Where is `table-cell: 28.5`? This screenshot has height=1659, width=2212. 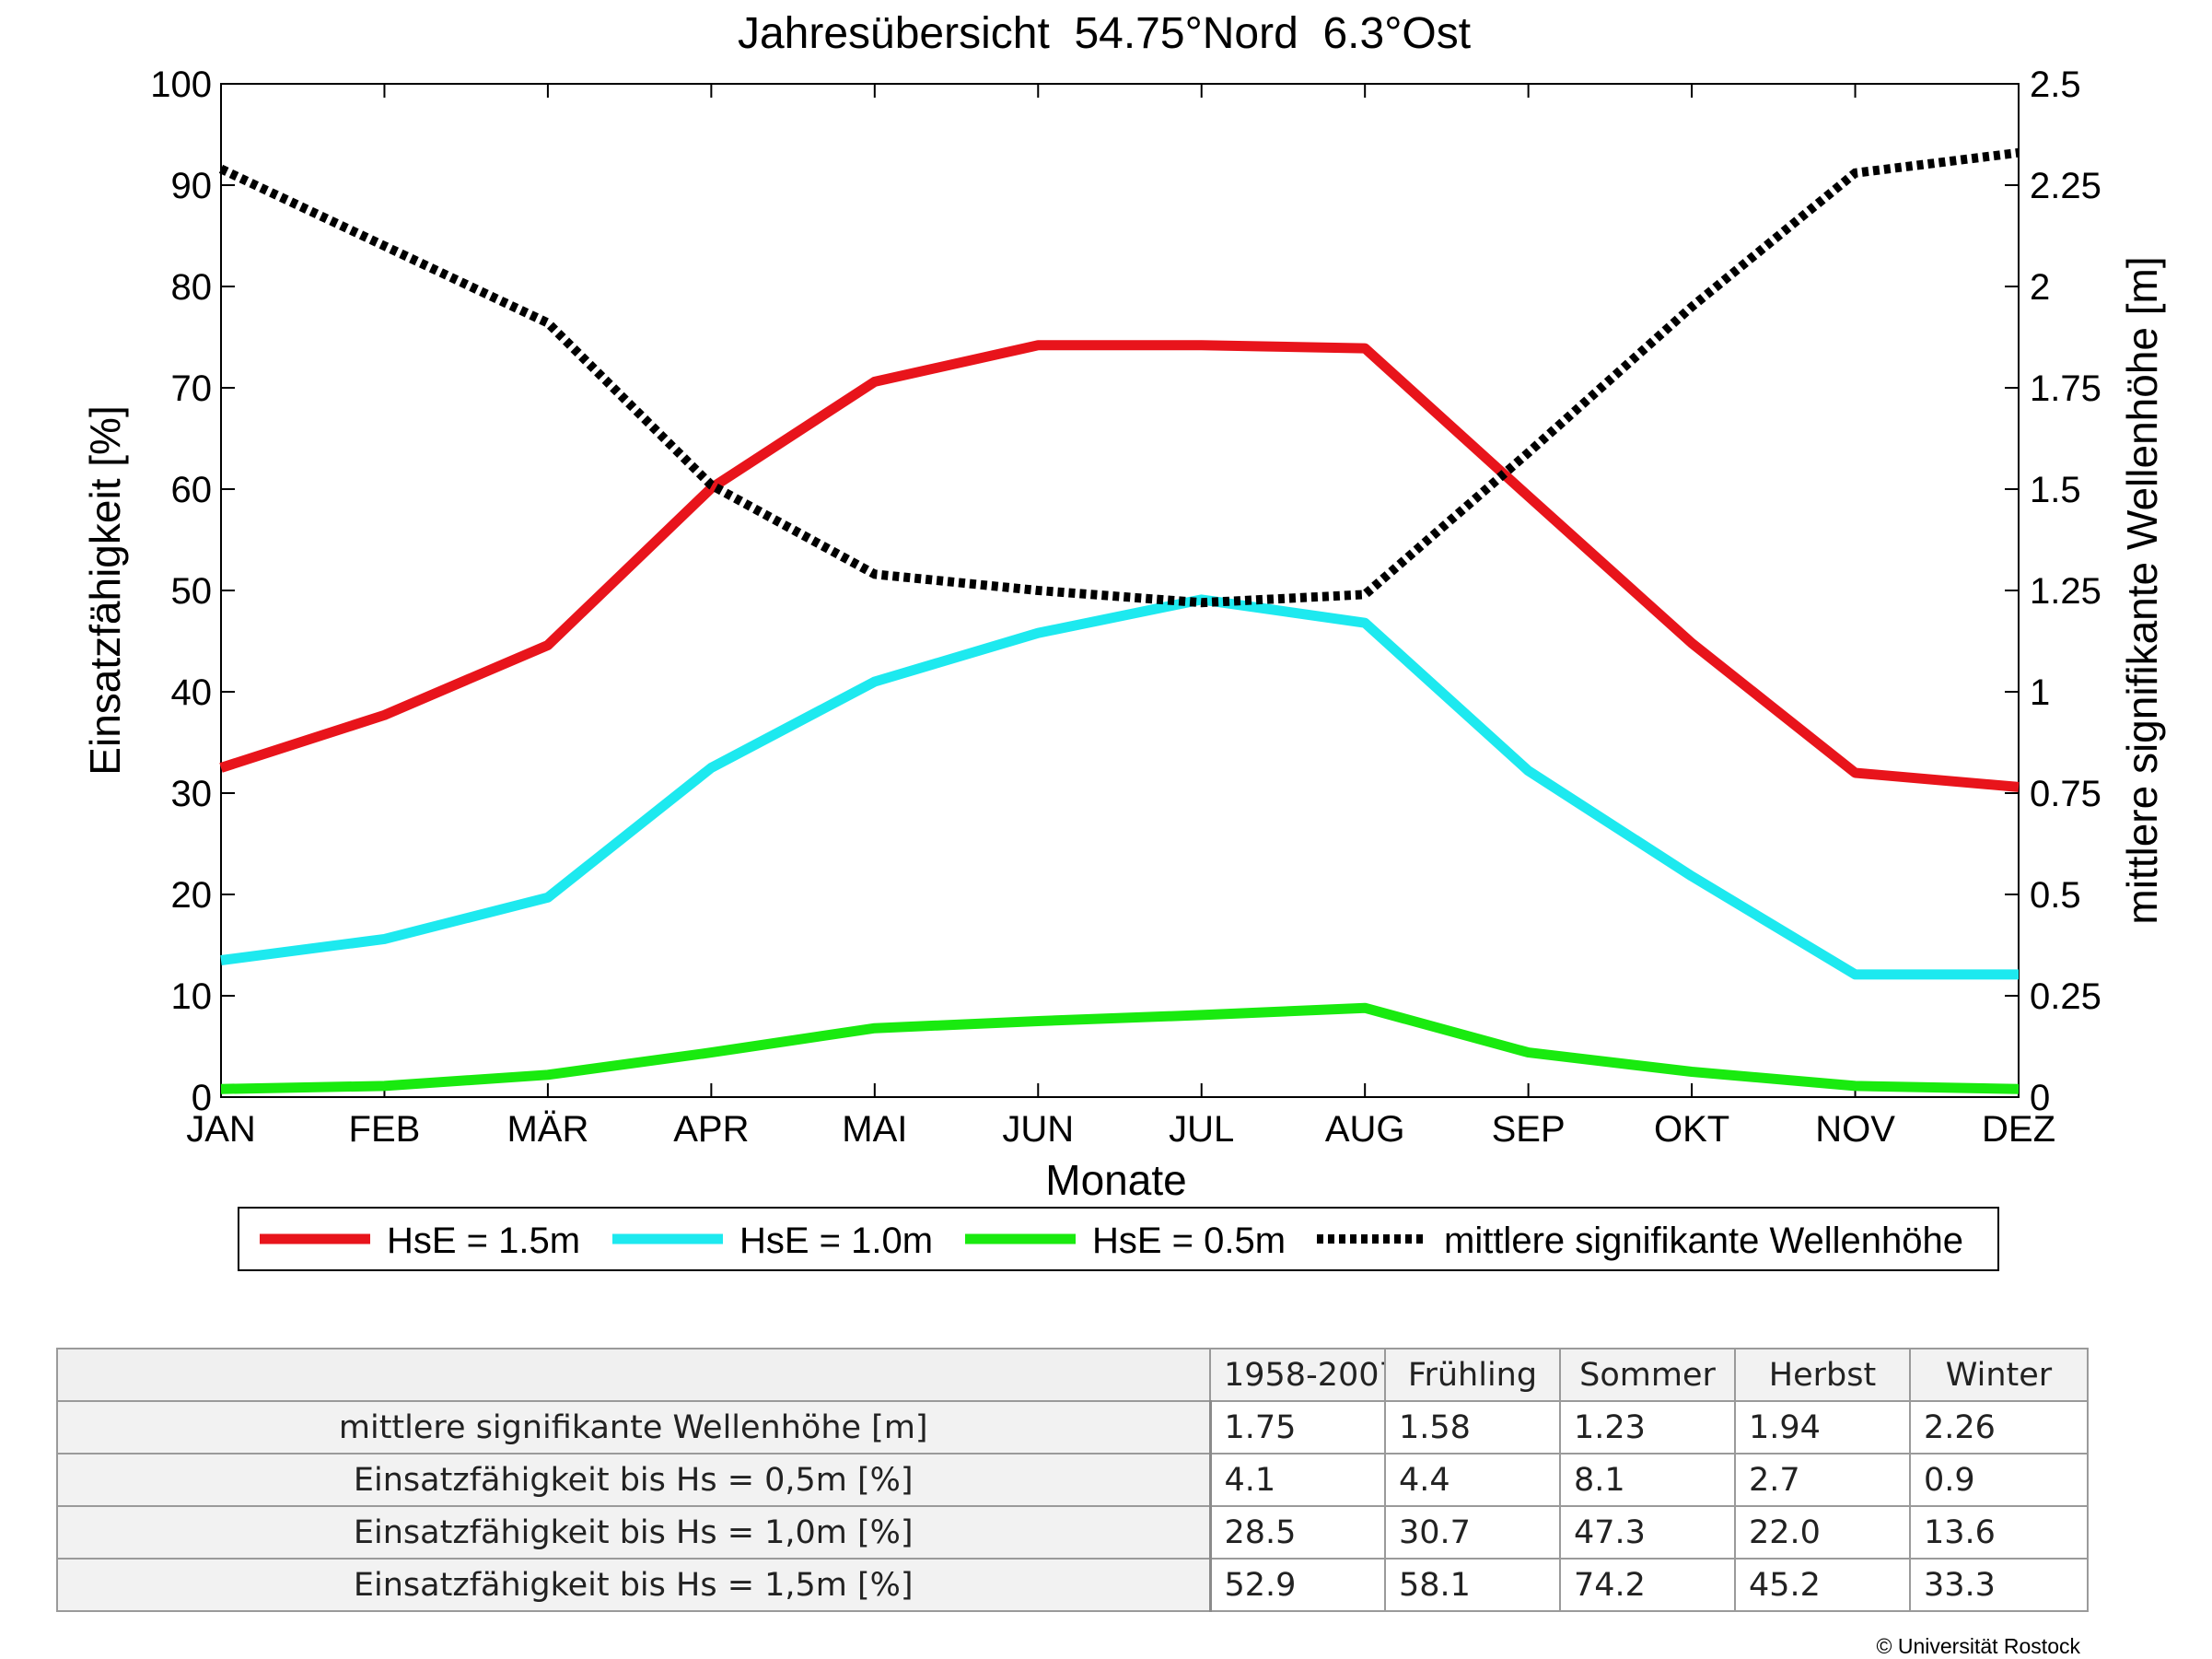 table-cell: 28.5 is located at coordinates (1298, 1532).